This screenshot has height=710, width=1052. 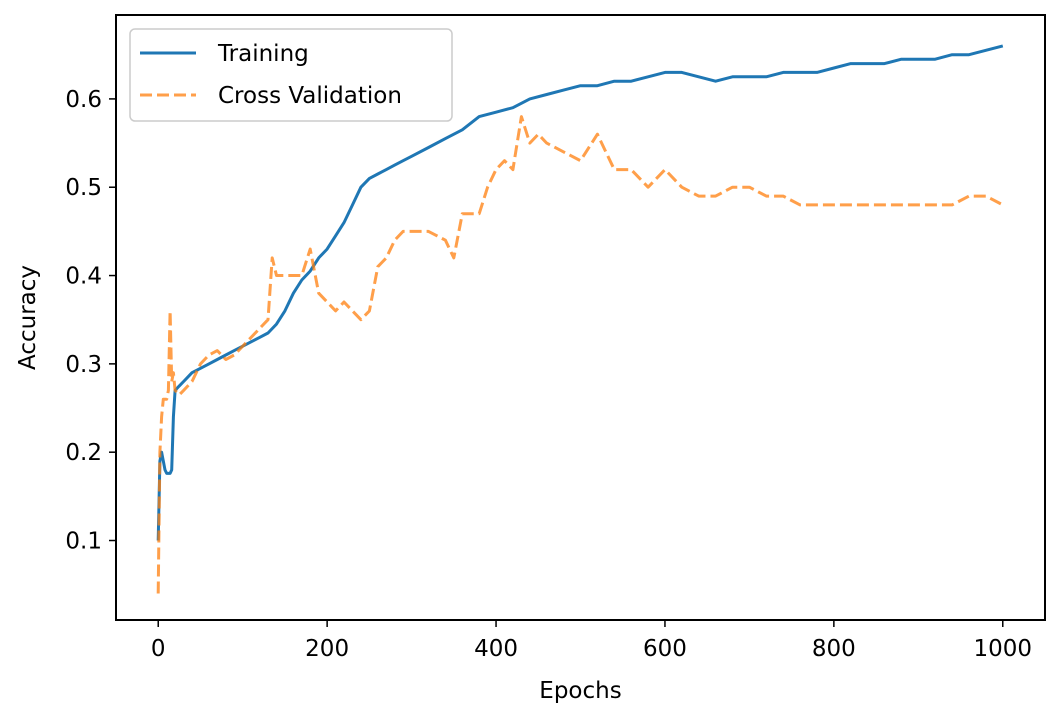 What do you see at coordinates (327, 649) in the screenshot?
I see `x-tick-label: 200` at bounding box center [327, 649].